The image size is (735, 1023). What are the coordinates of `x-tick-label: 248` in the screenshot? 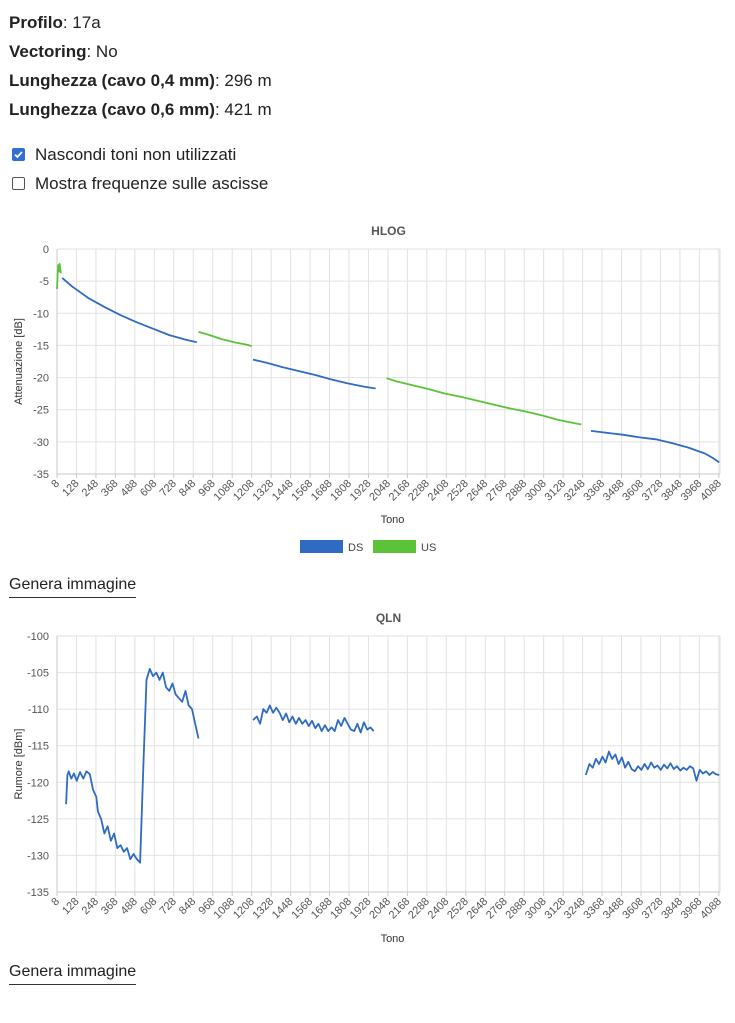 It's located at (90, 906).